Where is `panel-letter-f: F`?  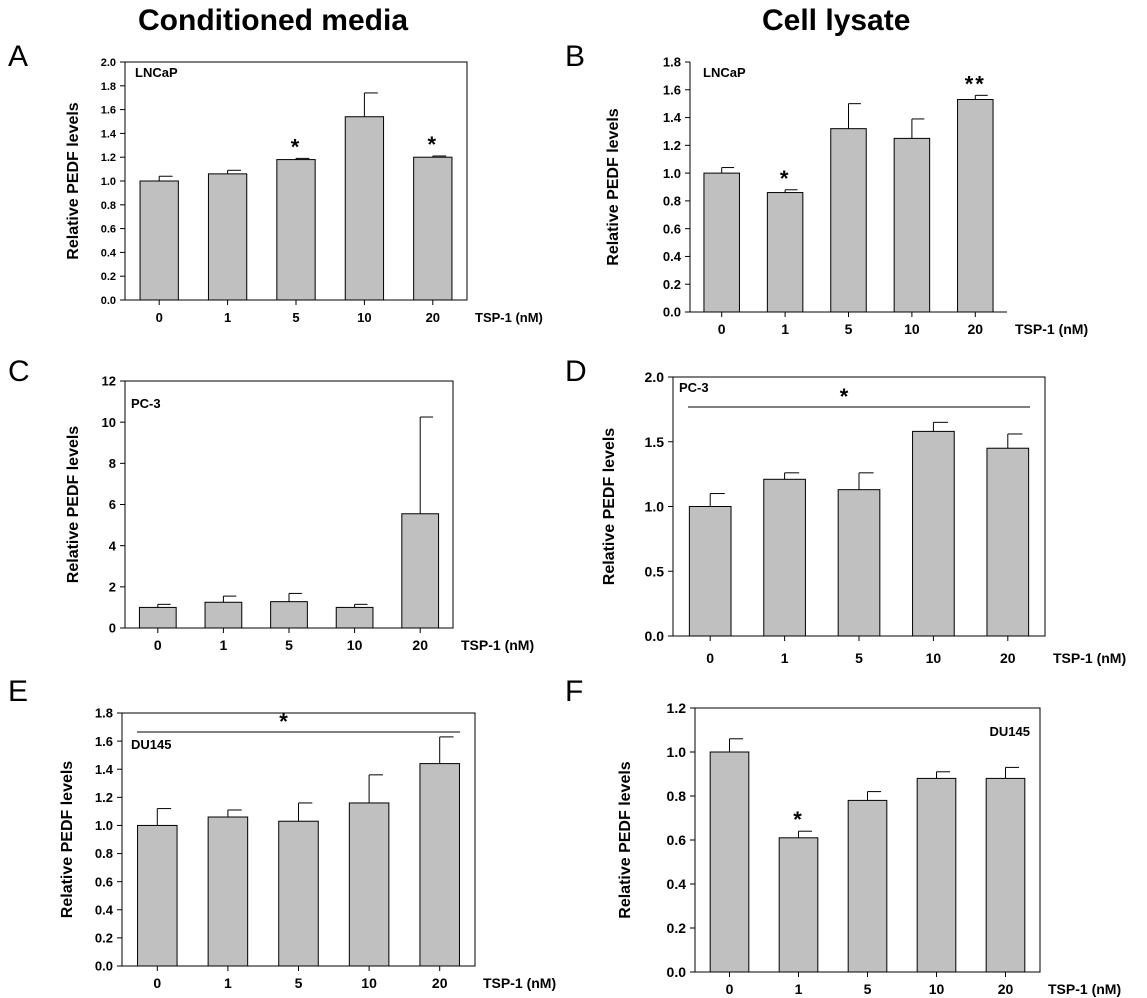 panel-letter-f: F is located at coordinates (574, 691).